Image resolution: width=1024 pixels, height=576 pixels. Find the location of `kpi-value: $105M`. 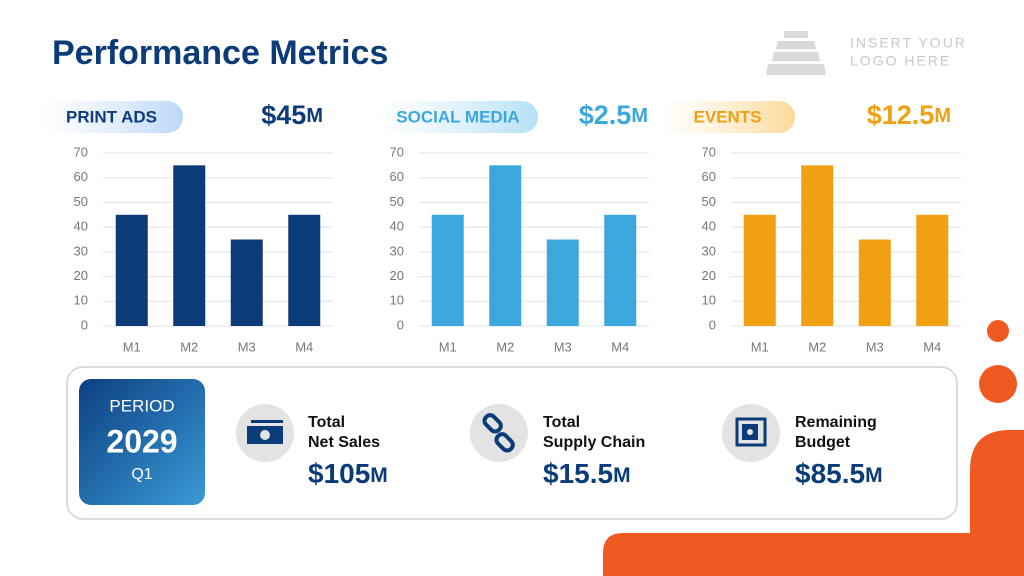

kpi-value: $105M is located at coordinates (348, 473).